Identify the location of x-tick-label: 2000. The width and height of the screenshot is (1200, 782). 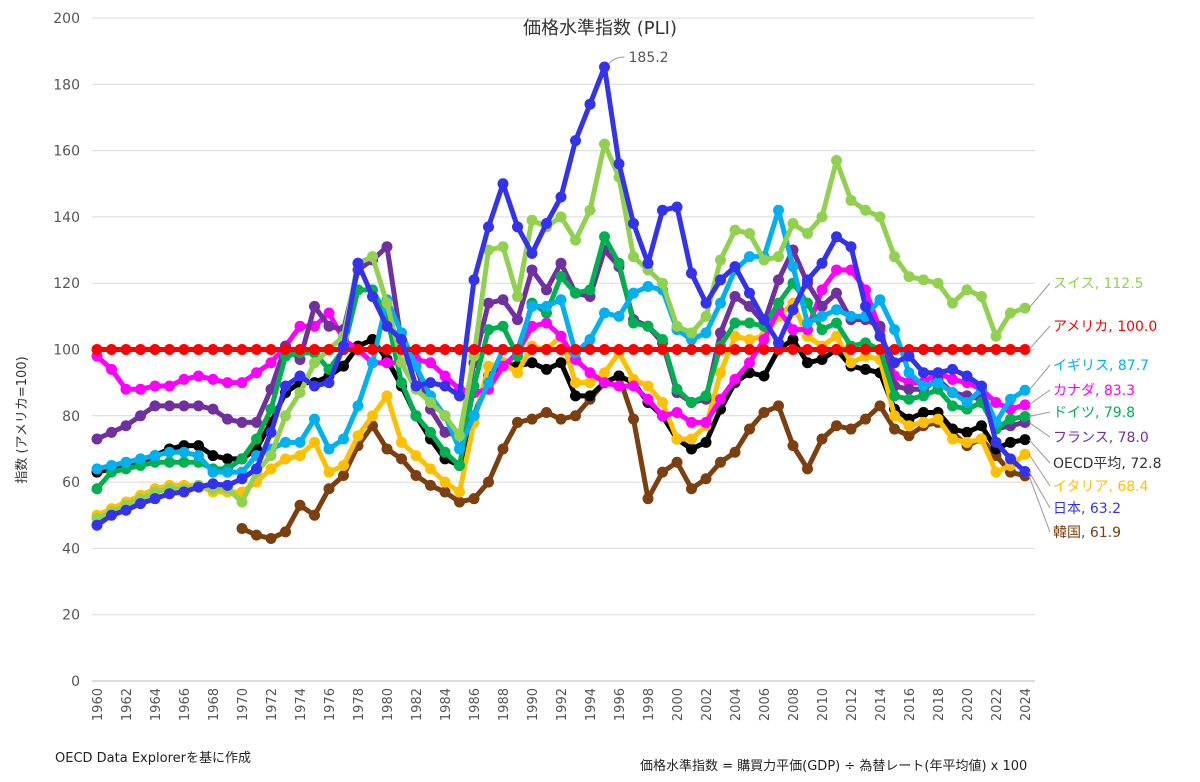
(678, 704).